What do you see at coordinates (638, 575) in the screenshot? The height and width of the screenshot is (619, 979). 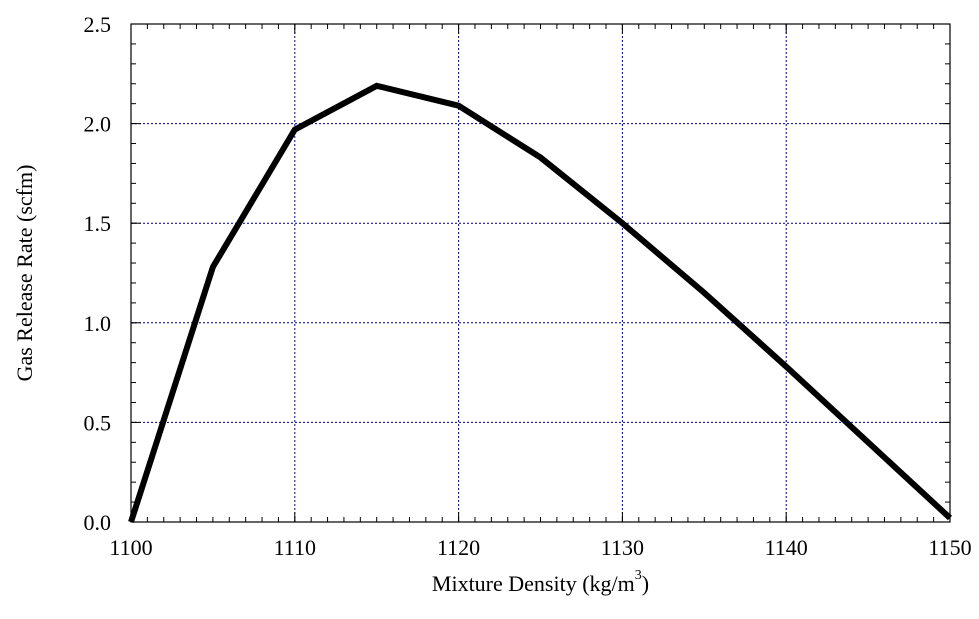 I see `x-axis-title-superscript: 3` at bounding box center [638, 575].